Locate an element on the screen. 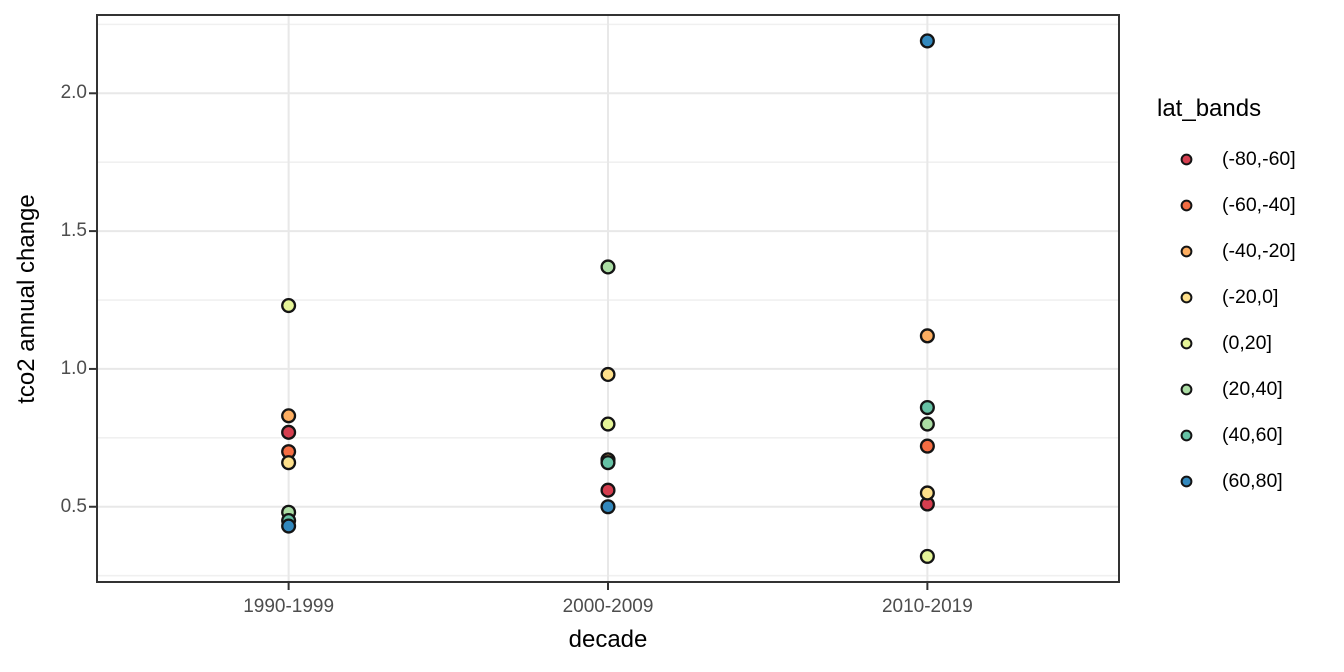 This screenshot has height=672, width=1344. legend-item: (-80,-60] is located at coordinates (1226, 159).